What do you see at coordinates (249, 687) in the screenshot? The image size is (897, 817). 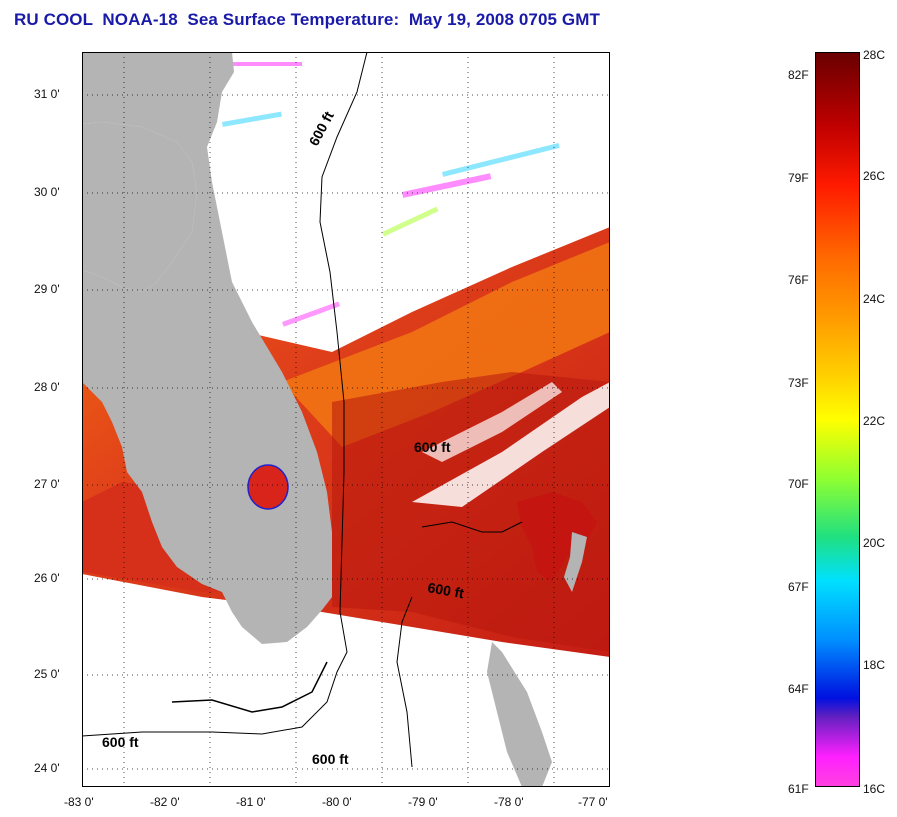 I see `florida-keys` at bounding box center [249, 687].